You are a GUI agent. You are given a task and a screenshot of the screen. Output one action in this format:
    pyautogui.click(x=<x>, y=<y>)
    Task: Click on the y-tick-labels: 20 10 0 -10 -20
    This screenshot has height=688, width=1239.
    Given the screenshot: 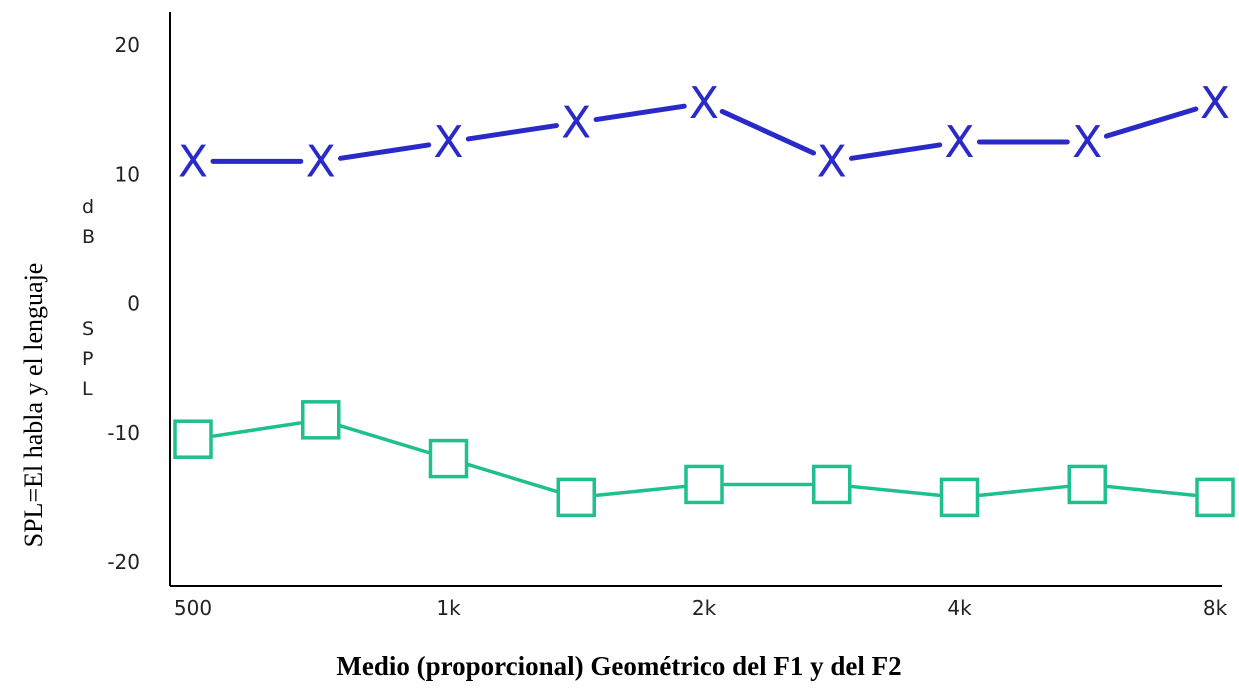 What is the action you would take?
    pyautogui.click(x=123, y=303)
    